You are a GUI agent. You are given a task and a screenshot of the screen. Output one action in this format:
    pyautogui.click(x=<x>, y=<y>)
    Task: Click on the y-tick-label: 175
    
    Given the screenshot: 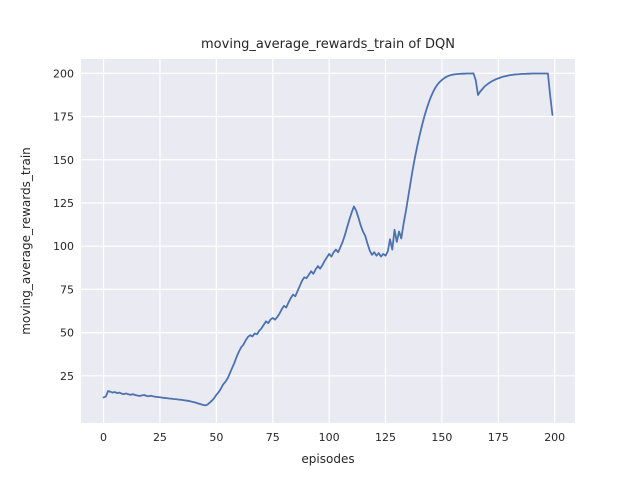 What is the action you would take?
    pyautogui.click(x=63, y=117)
    